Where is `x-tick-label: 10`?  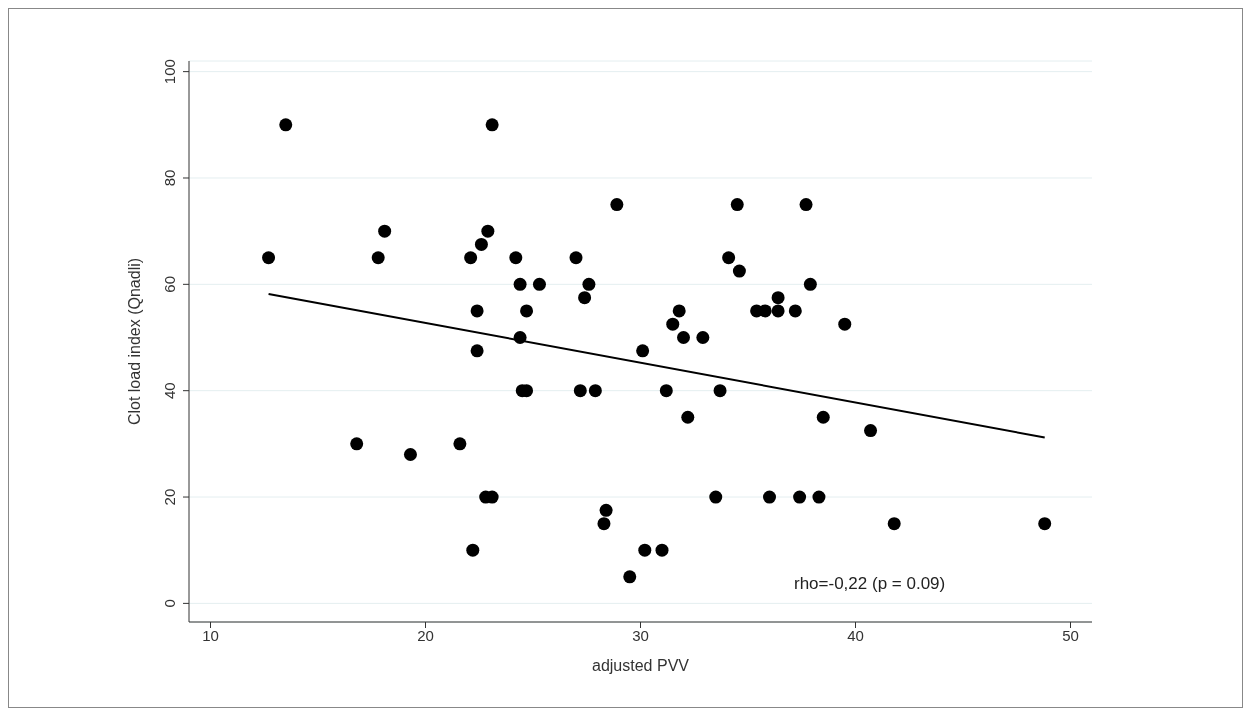 x-tick-label: 10 is located at coordinates (210, 635).